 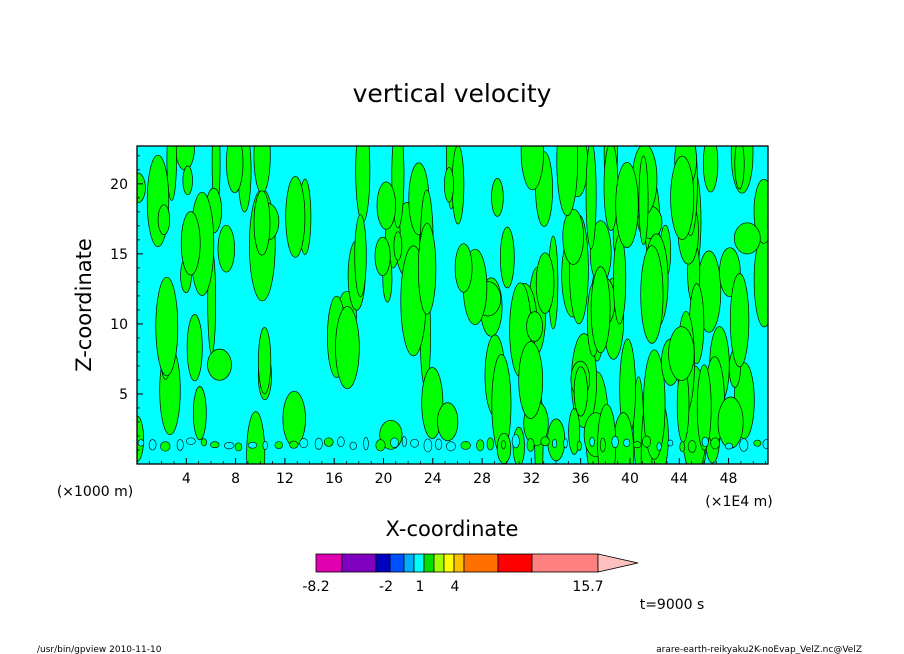 I want to click on color-bar-label: 4, so click(x=455, y=587).